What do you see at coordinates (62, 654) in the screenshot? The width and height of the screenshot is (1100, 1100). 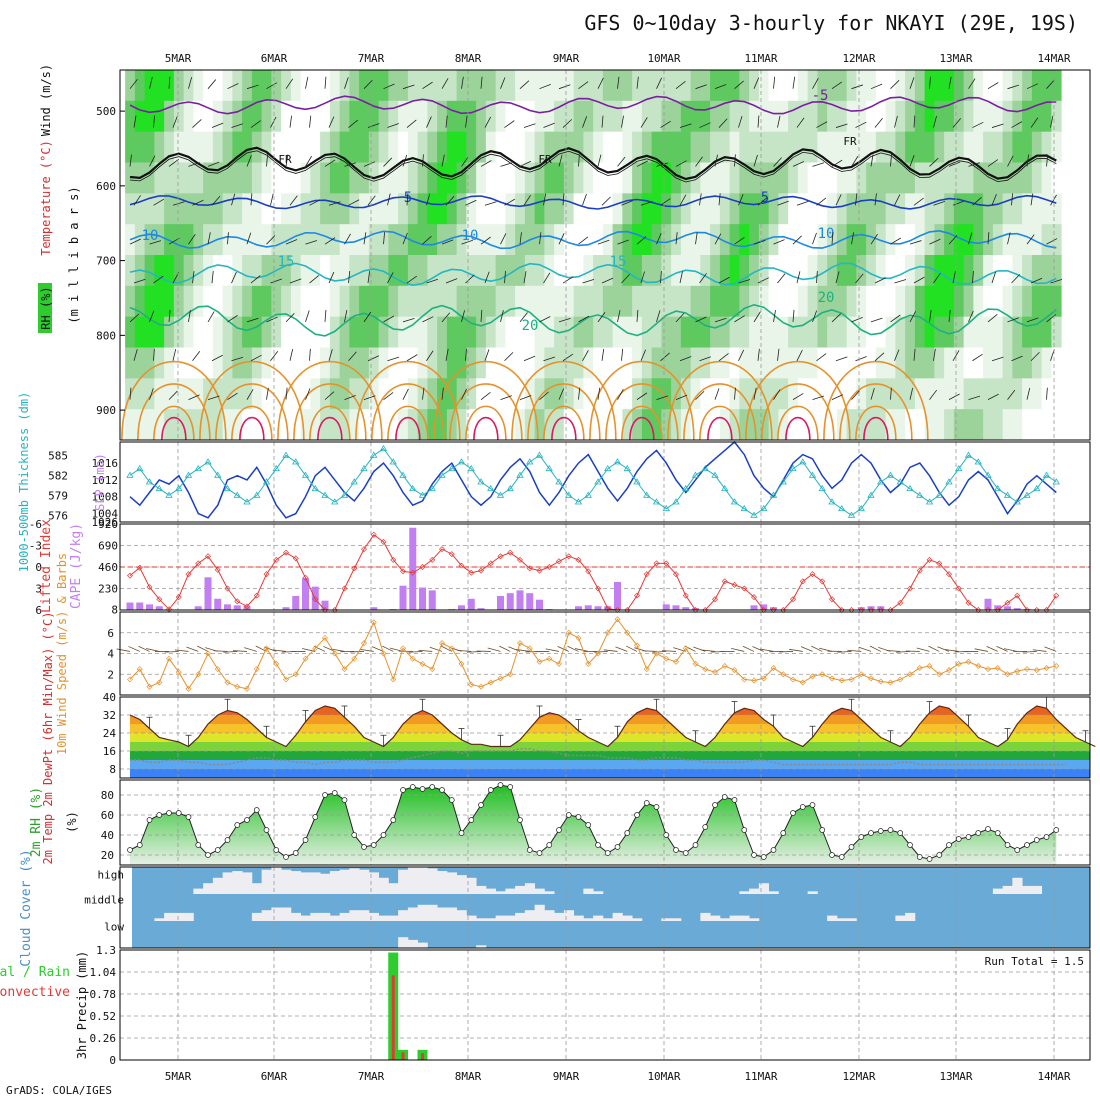 I see `wind10-axis-label: 10m Wind Speed (m/s) & Barbs` at bounding box center [62, 654].